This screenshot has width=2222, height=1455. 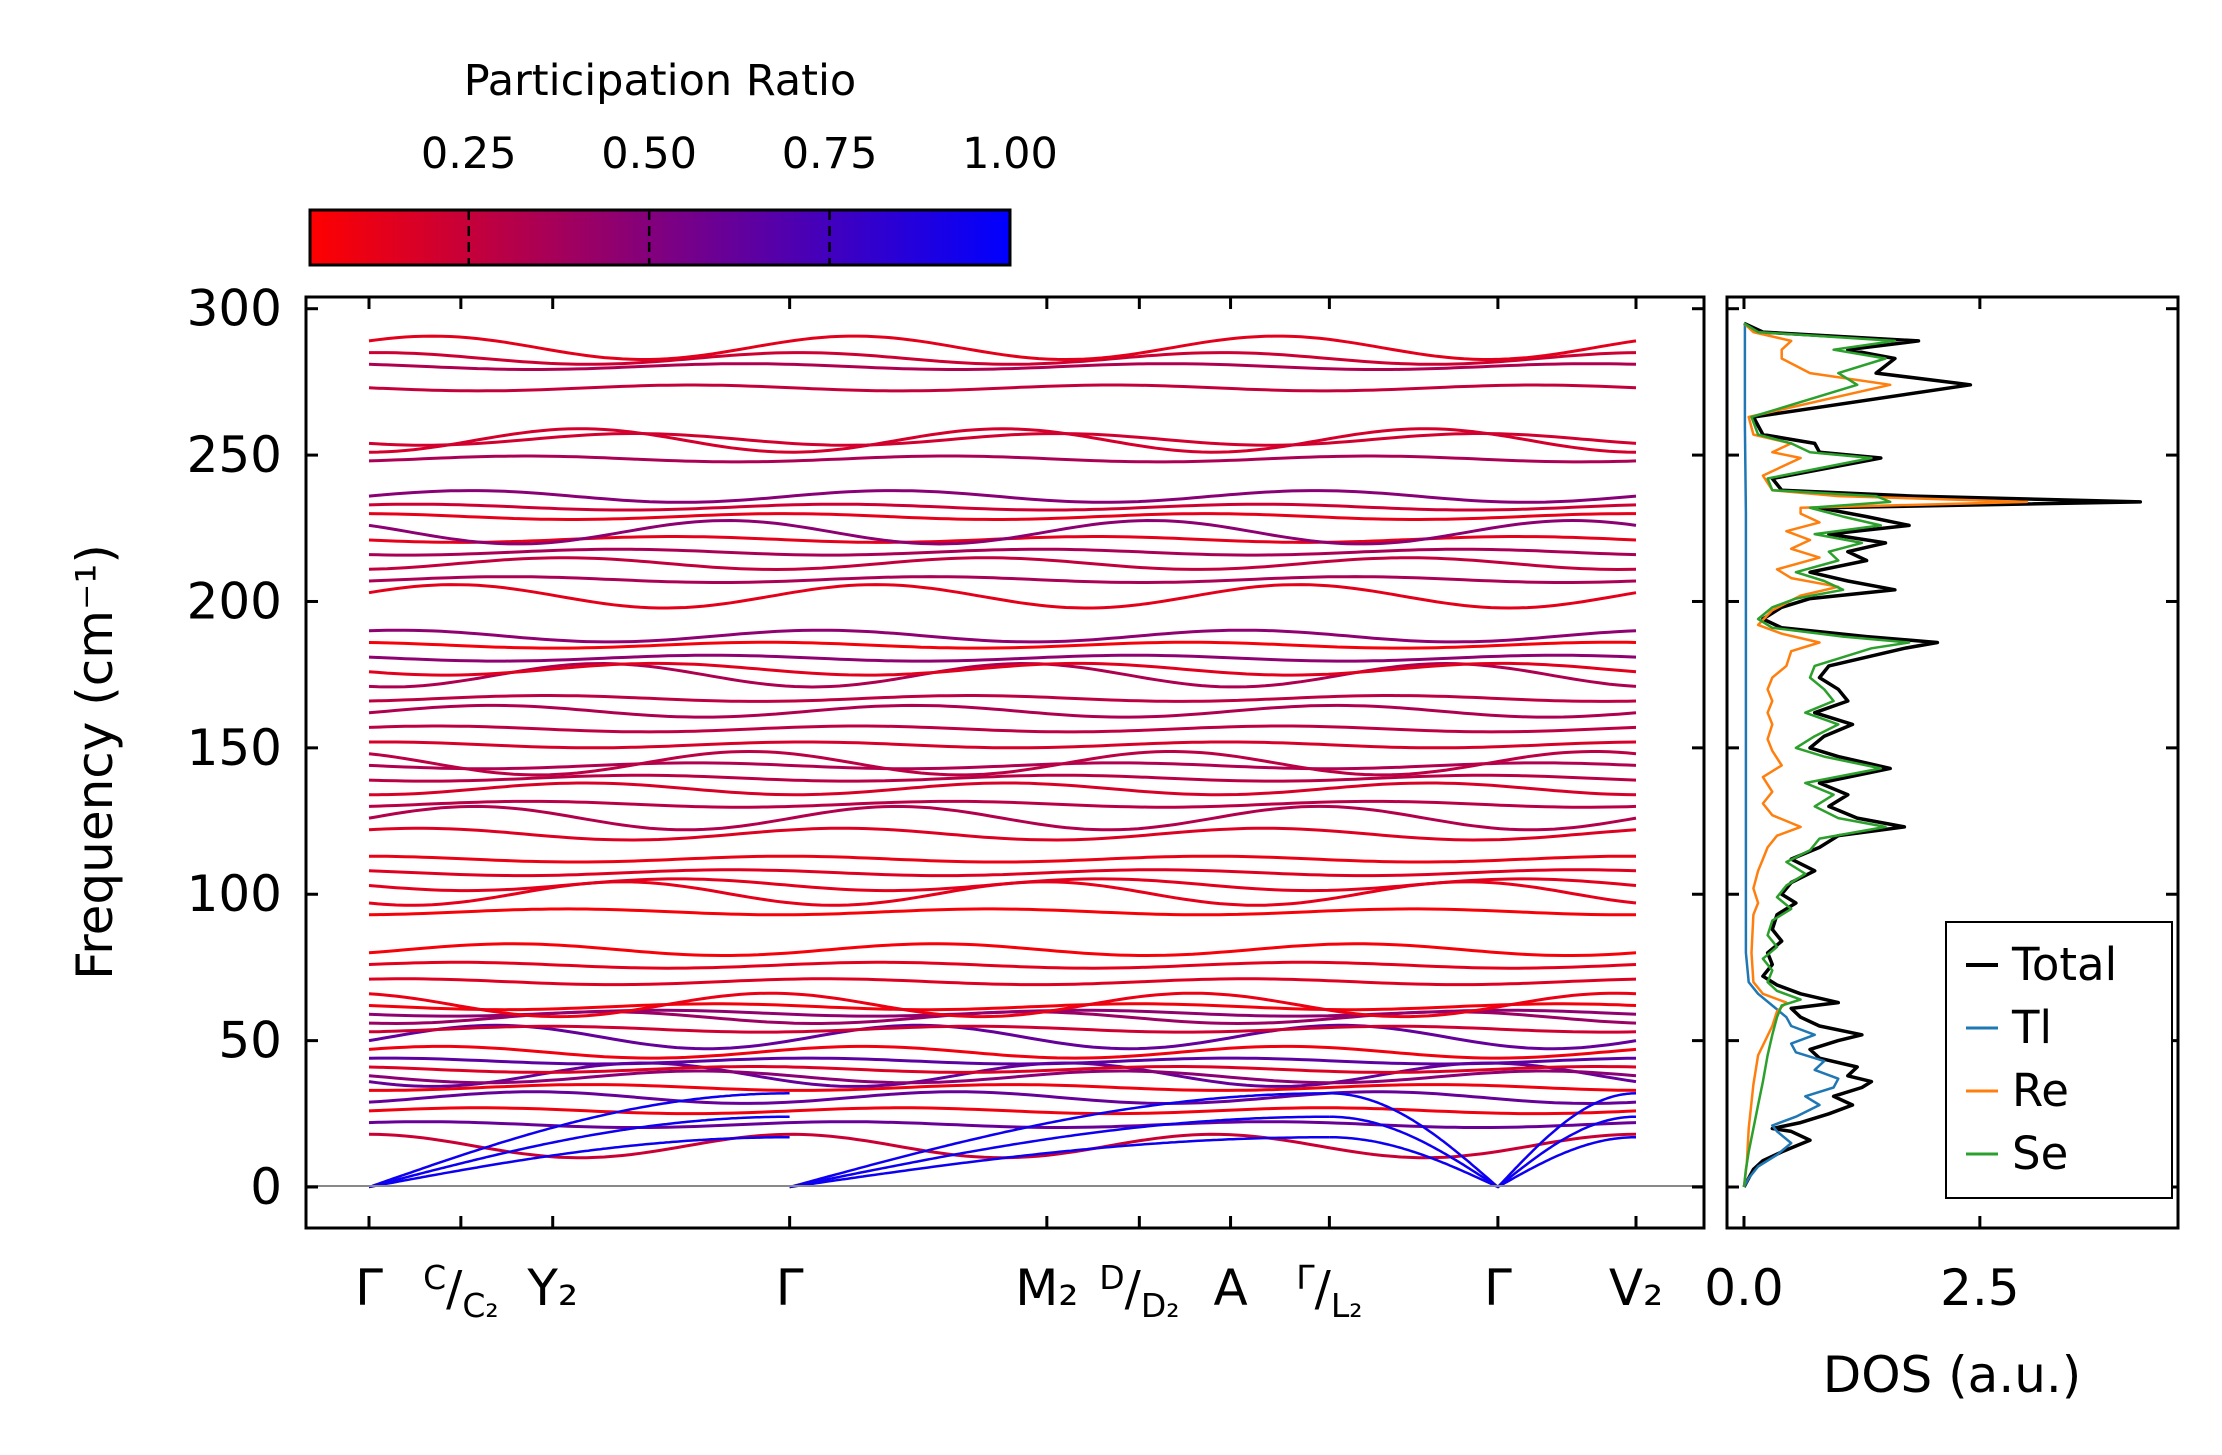 What do you see at coordinates (830, 154) in the screenshot?
I see `colorbar-tick-label: 0.75` at bounding box center [830, 154].